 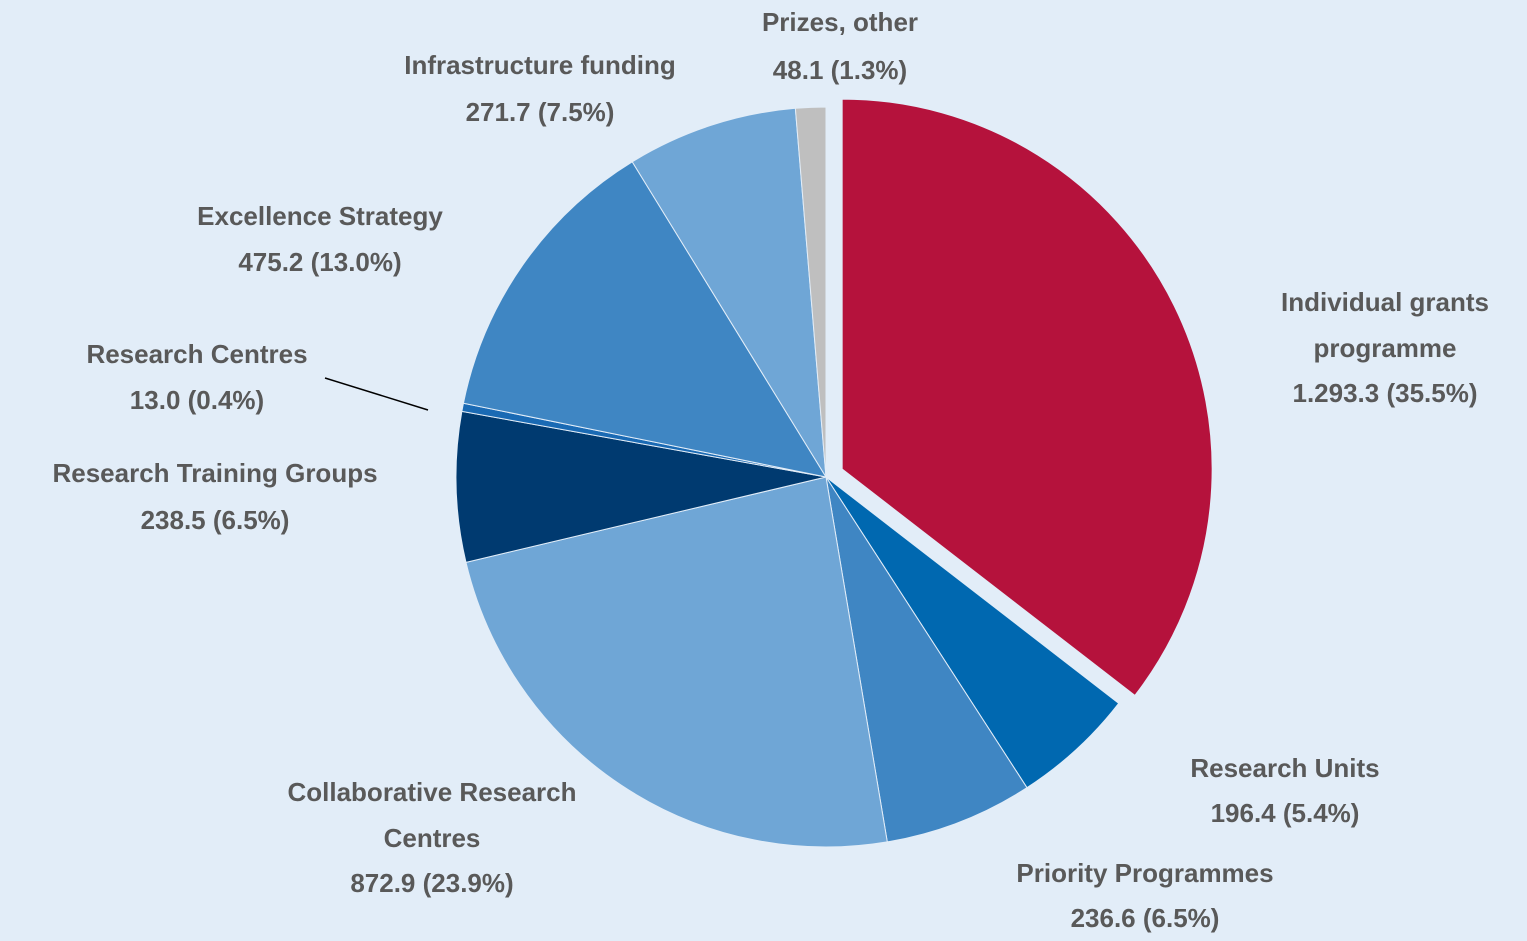 What do you see at coordinates (1145, 873) in the screenshot?
I see `slice-label: Priority Programmes` at bounding box center [1145, 873].